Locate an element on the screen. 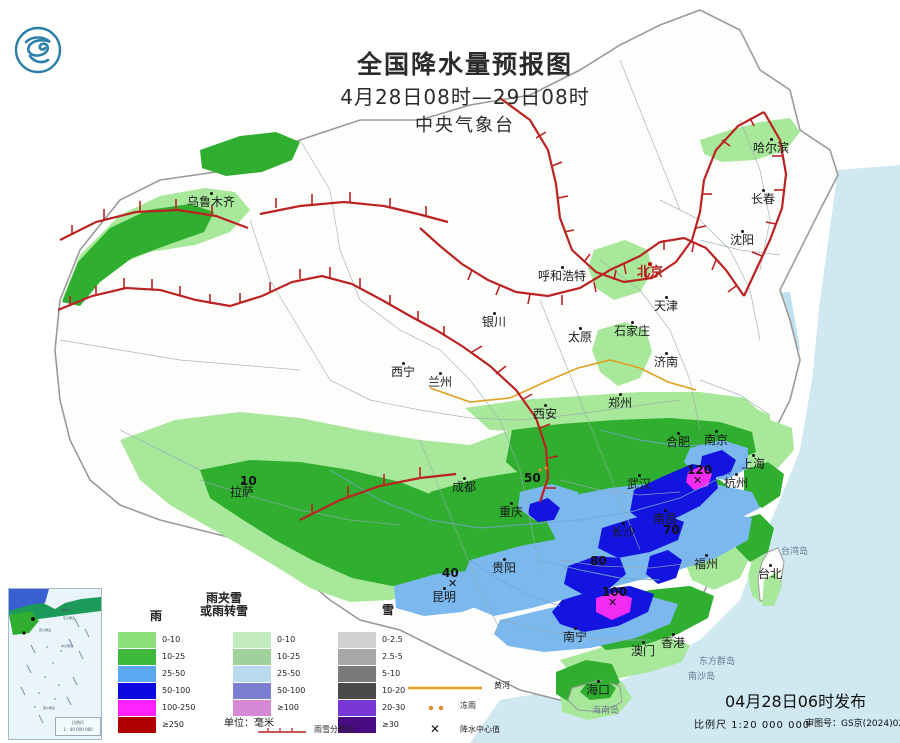 The image size is (900, 743). forecast-period: 4月28日08时—29日08时 is located at coordinates (465, 97).